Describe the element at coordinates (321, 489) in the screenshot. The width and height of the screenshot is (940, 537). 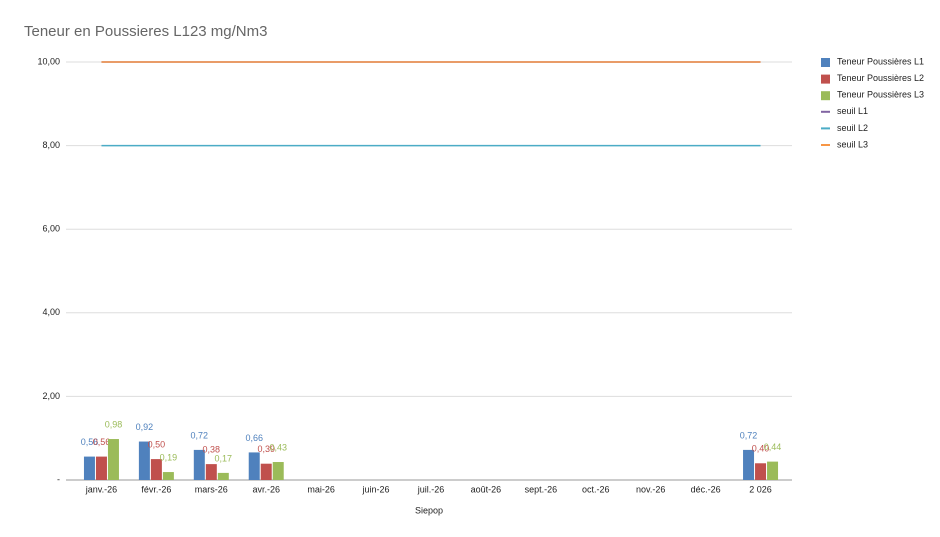
I see `x-tick-label: mai-26` at that location.